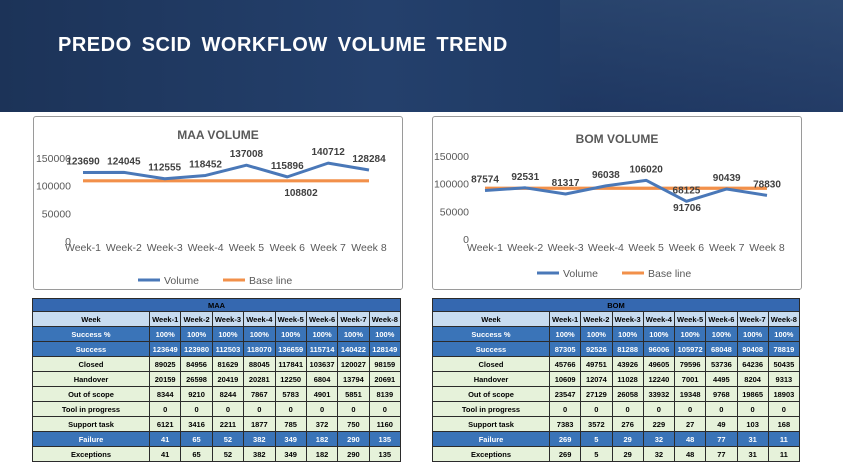 Image resolution: width=843 pixels, height=475 pixels. What do you see at coordinates (165, 394) in the screenshot?
I see `table-cell: 8344` at bounding box center [165, 394].